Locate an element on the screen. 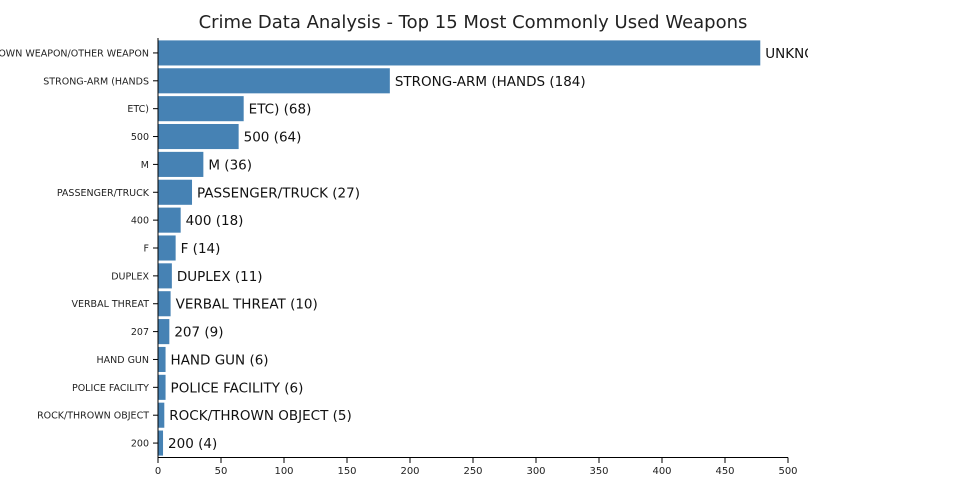  category-label: DUPLEX is located at coordinates (130, 276).